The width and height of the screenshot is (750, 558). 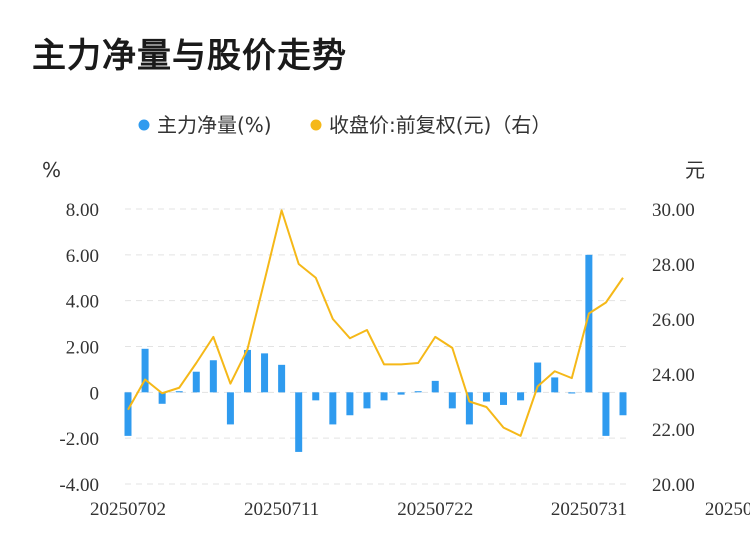 What do you see at coordinates (281, 509) in the screenshot?
I see `x-tick-label: 20250711` at bounding box center [281, 509].